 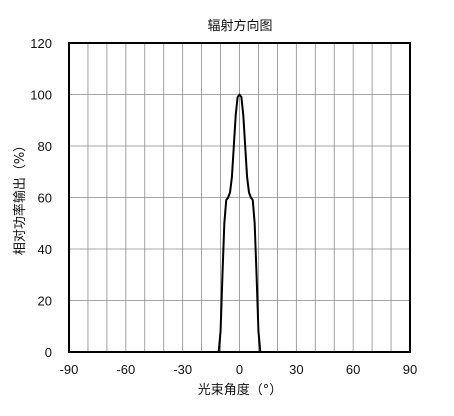 What do you see at coordinates (20, 197) in the screenshot?
I see `y-axis-title: 相对功率输出（%）` at bounding box center [20, 197].